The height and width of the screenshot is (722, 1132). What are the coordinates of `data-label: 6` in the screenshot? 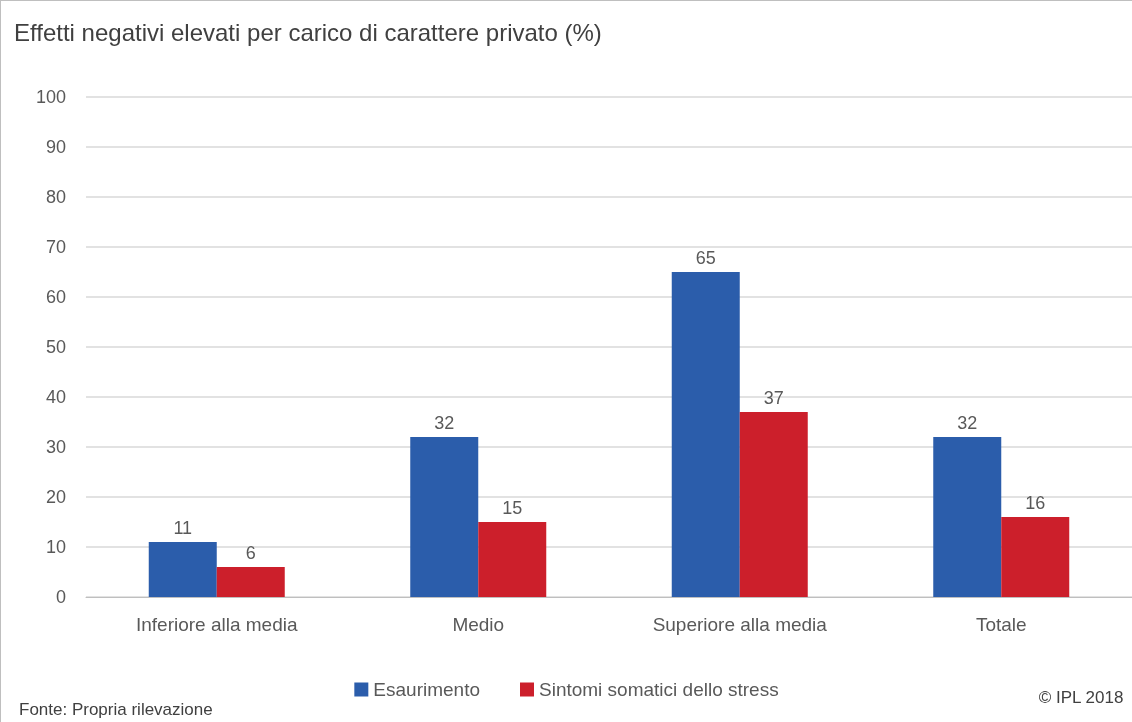 It's located at (250, 553).